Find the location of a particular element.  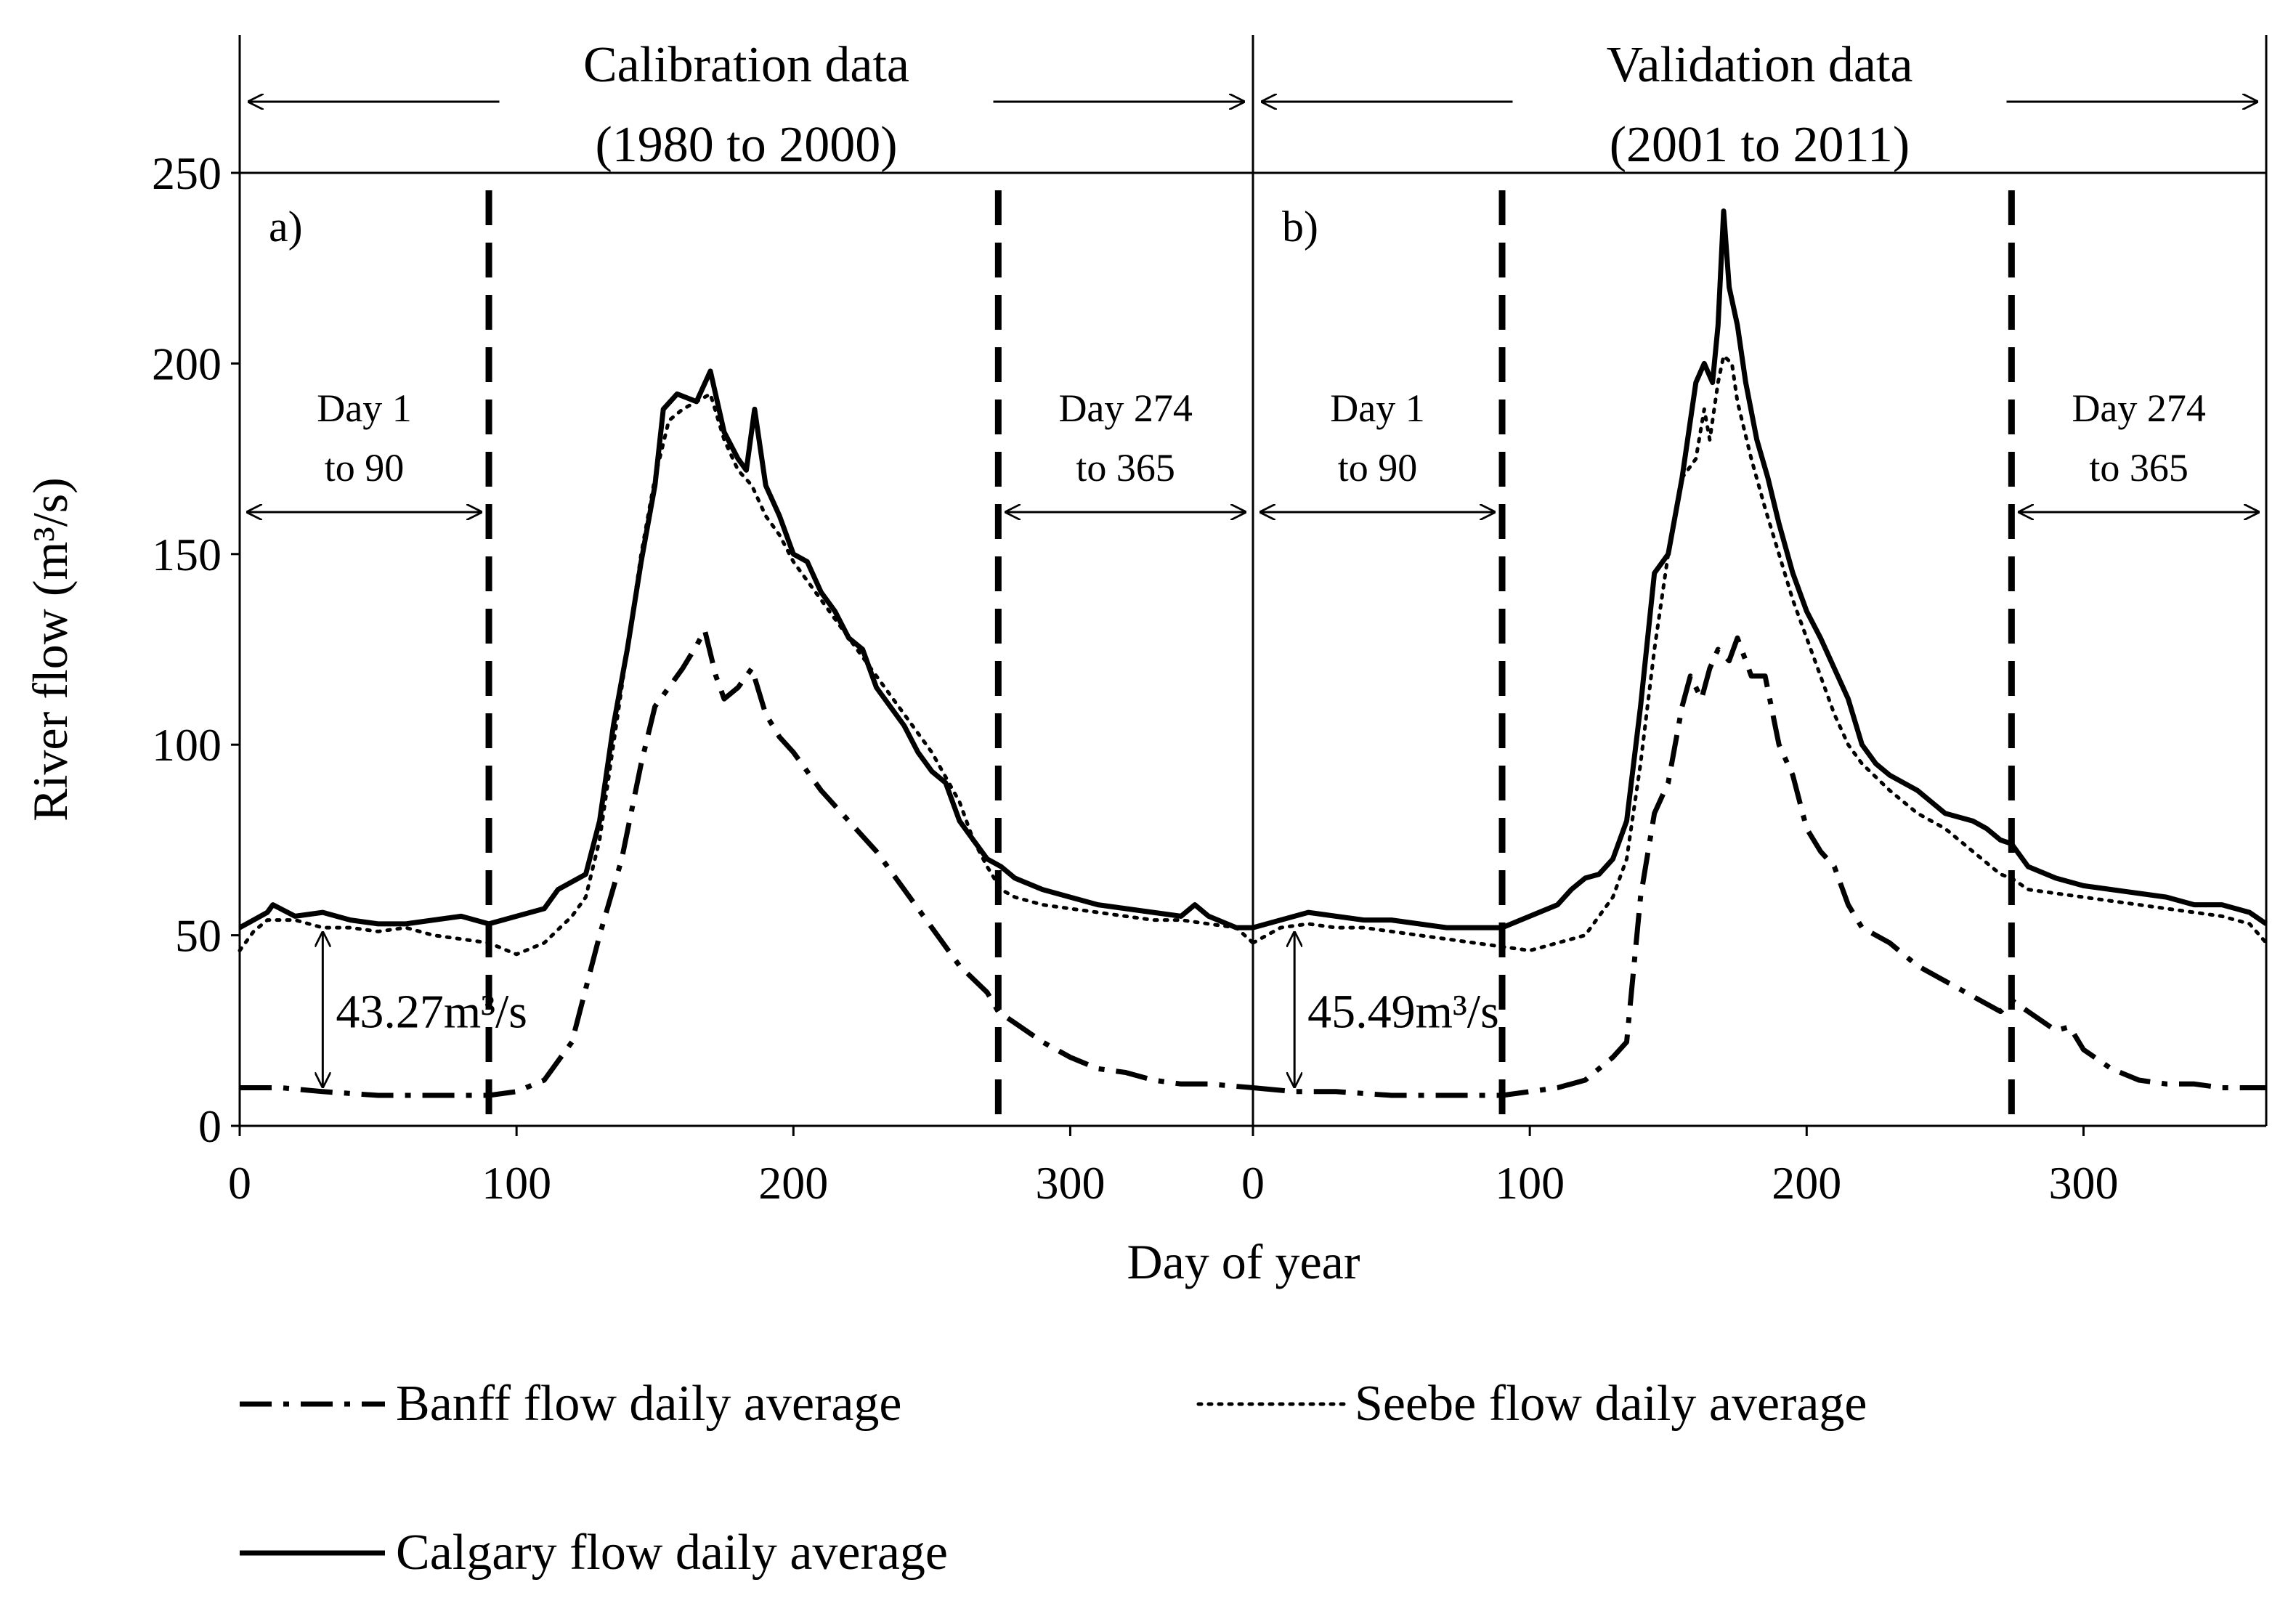

panel-header-range: (1980 to 2000) is located at coordinates (746, 145).